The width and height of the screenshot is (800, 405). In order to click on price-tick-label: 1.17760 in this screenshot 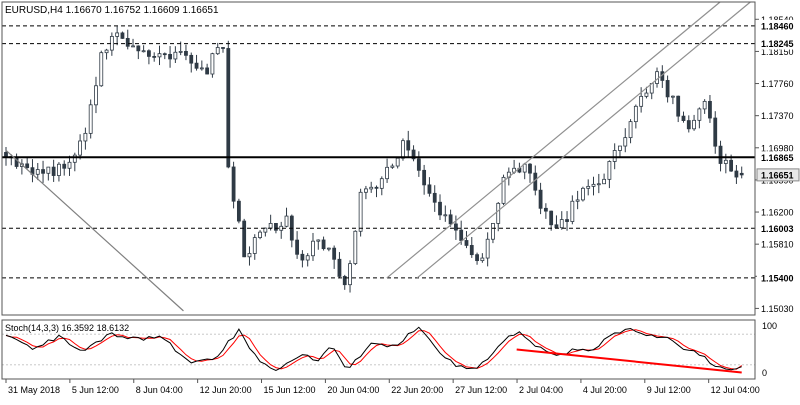, I will do `click(777, 84)`.